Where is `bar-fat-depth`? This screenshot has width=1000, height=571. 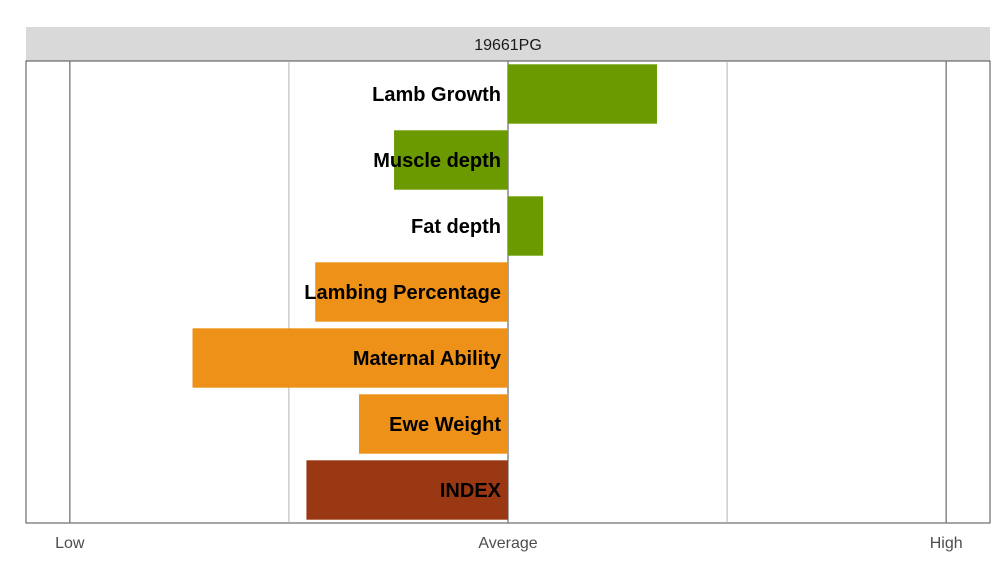 bar-fat-depth is located at coordinates (526, 226).